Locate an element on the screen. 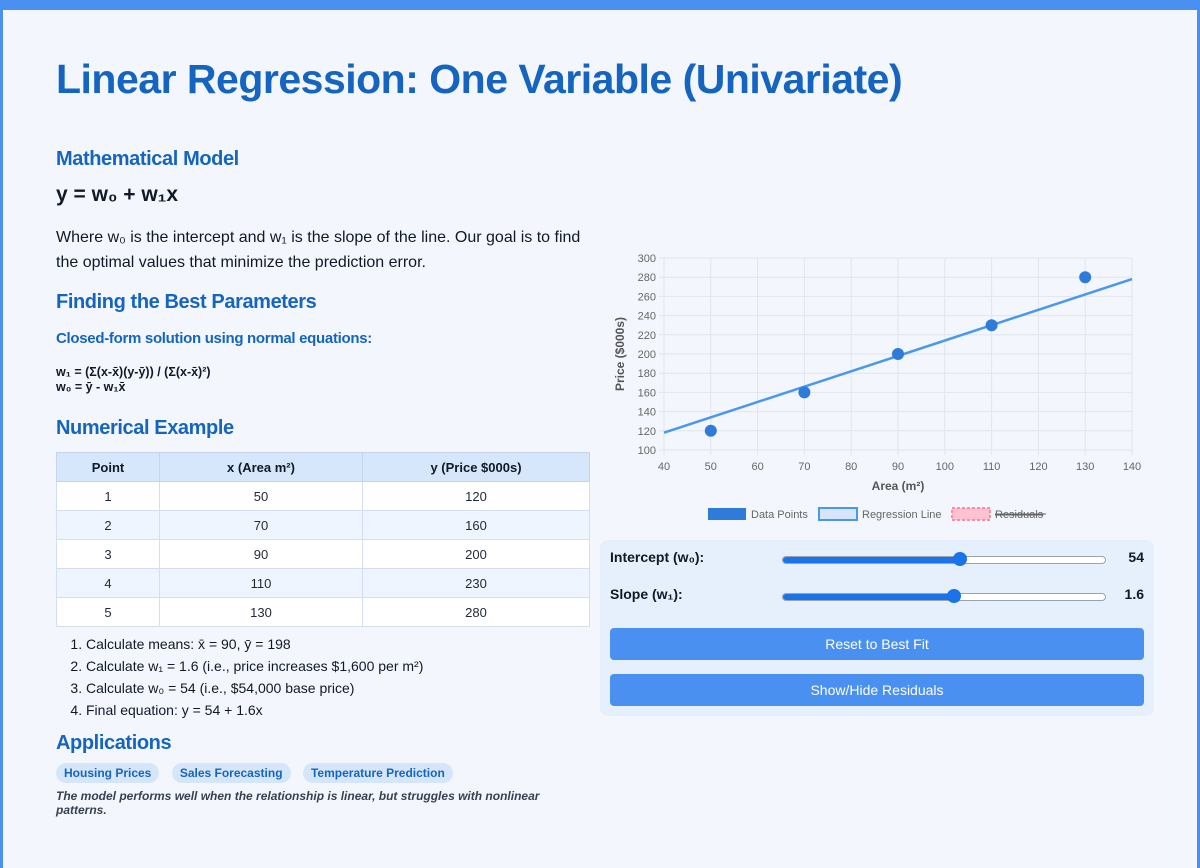  intercept-slider is located at coordinates (944, 559).